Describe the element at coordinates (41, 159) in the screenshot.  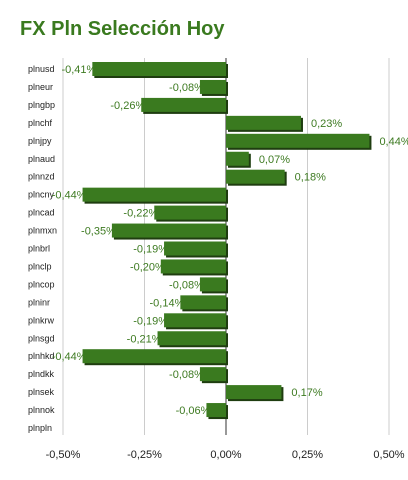
I see `category-label: plnaud` at that location.